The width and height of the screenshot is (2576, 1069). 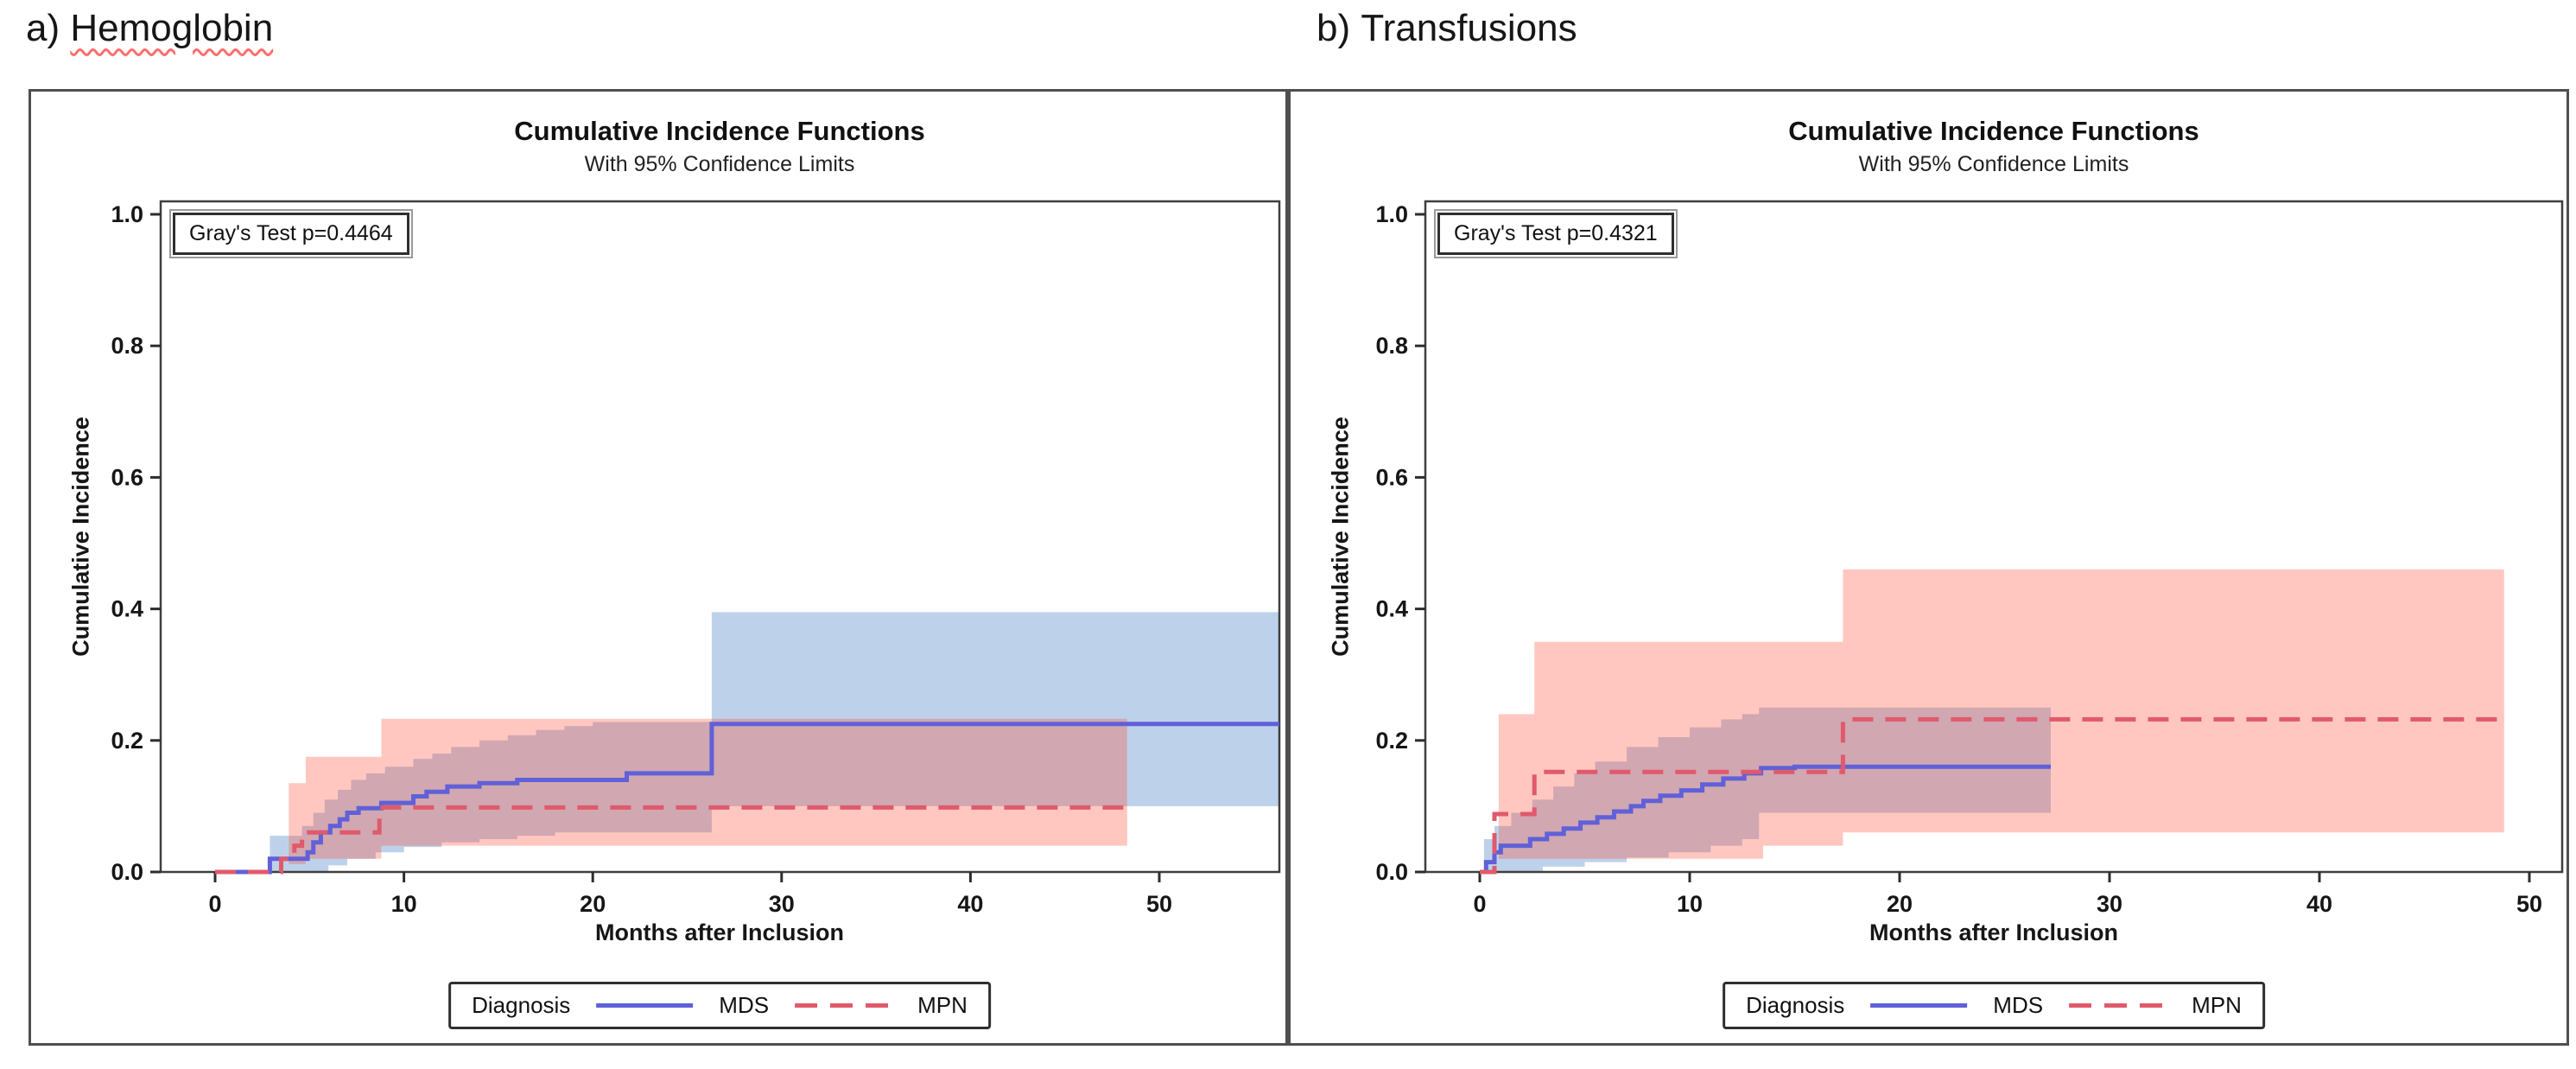 I want to click on figure-label-b: b) Transfusions, so click(x=1447, y=28).